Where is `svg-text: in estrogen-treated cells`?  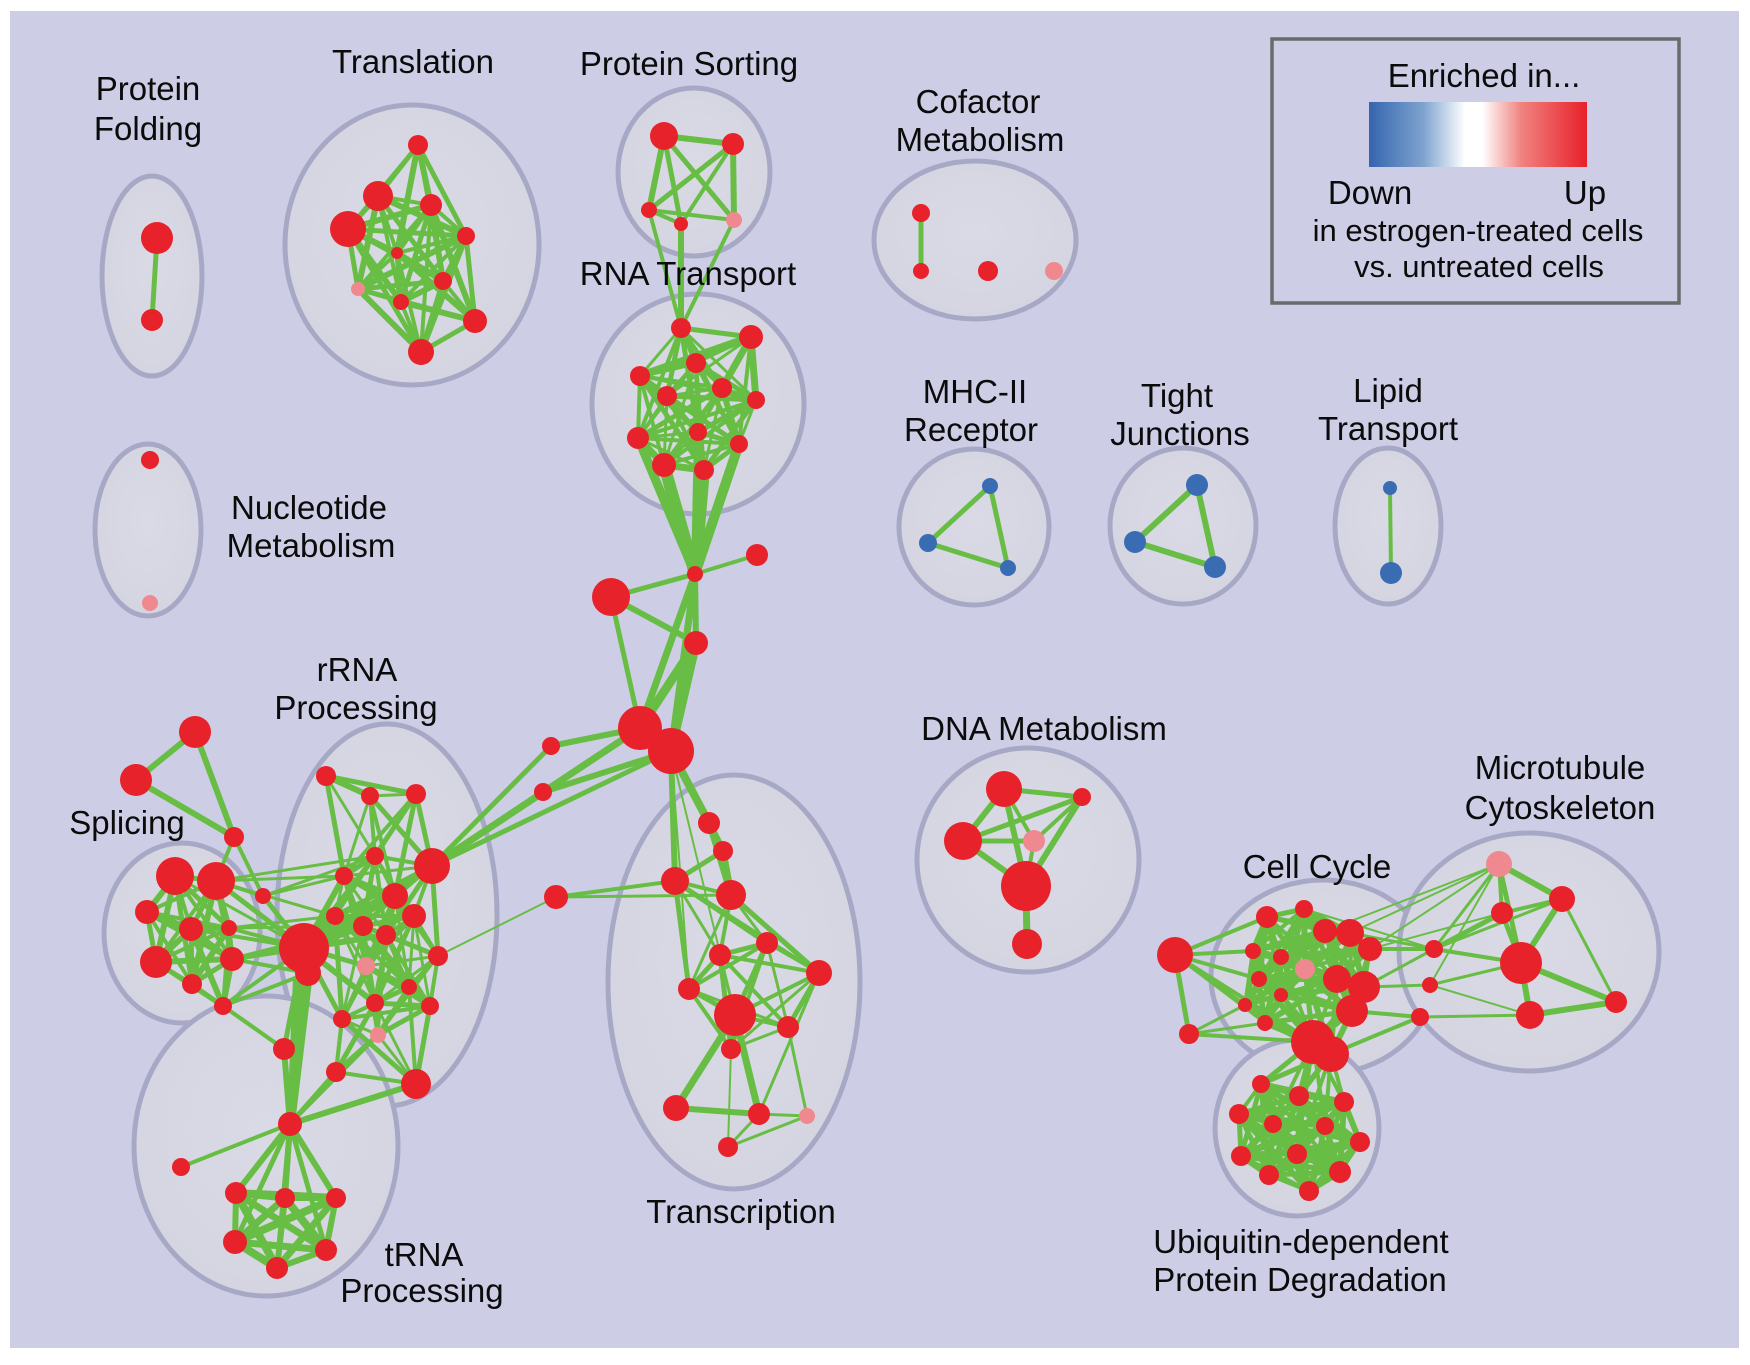
svg-text: in estrogen-treated cells is located at coordinates (1478, 230).